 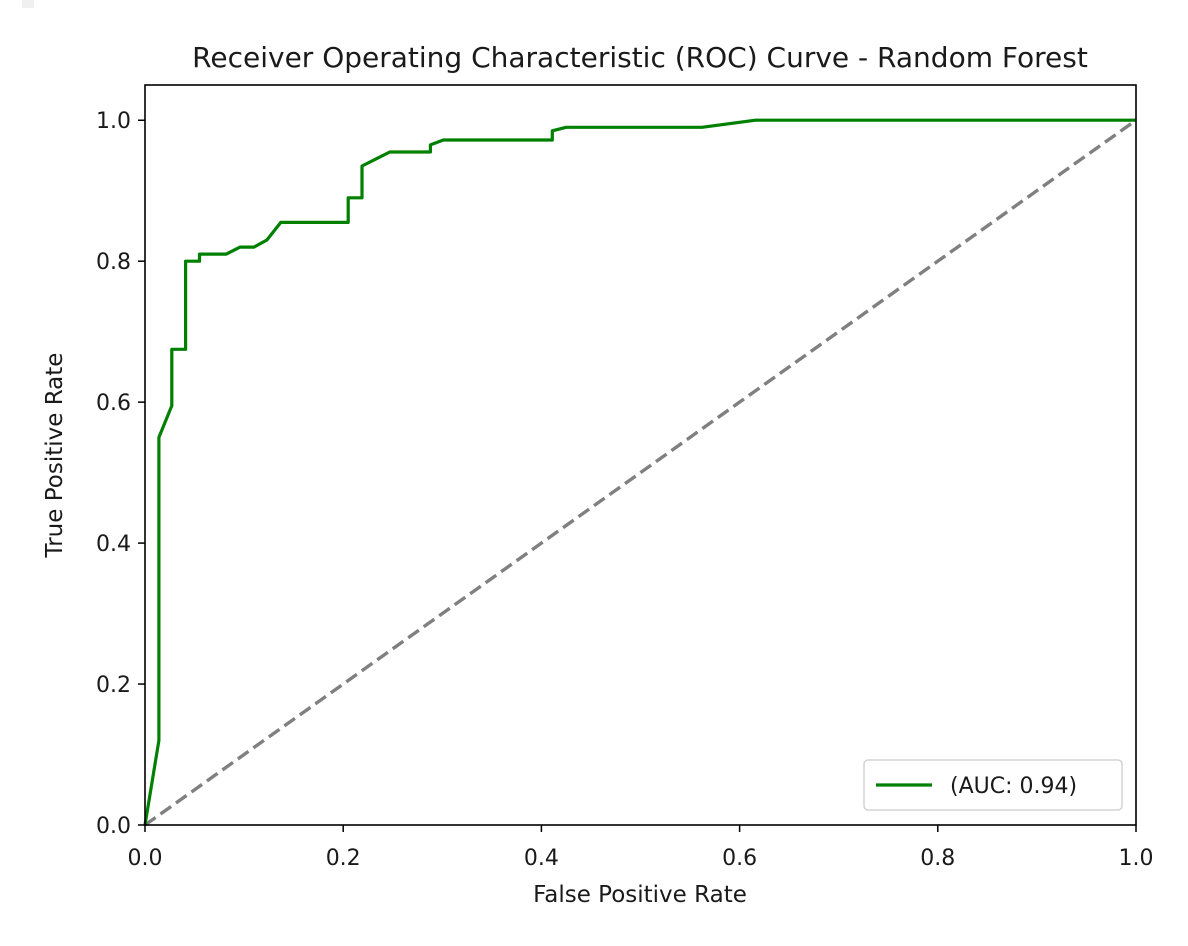 I want to click on x-tick-label: 0.4, so click(x=541, y=858).